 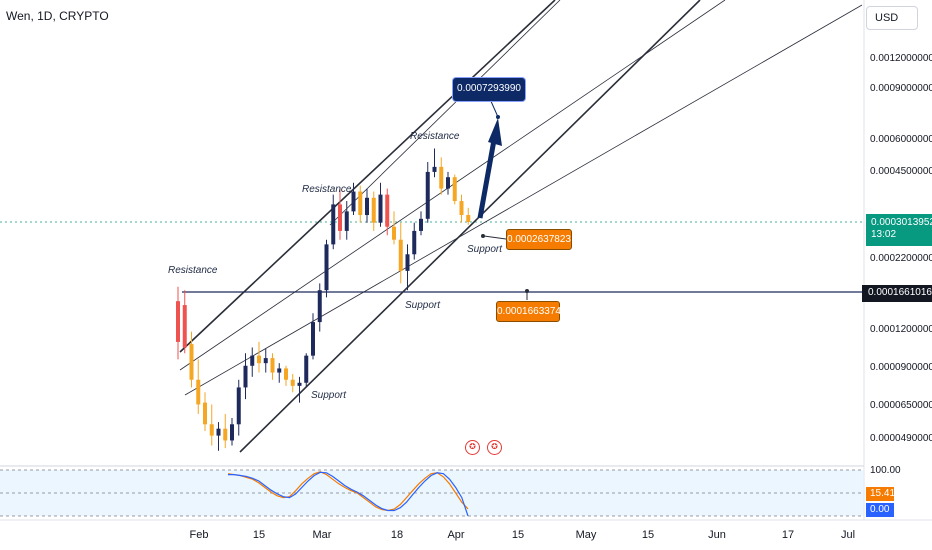 What do you see at coordinates (494, 108) in the screenshot?
I see `target-pointer` at bounding box center [494, 108].